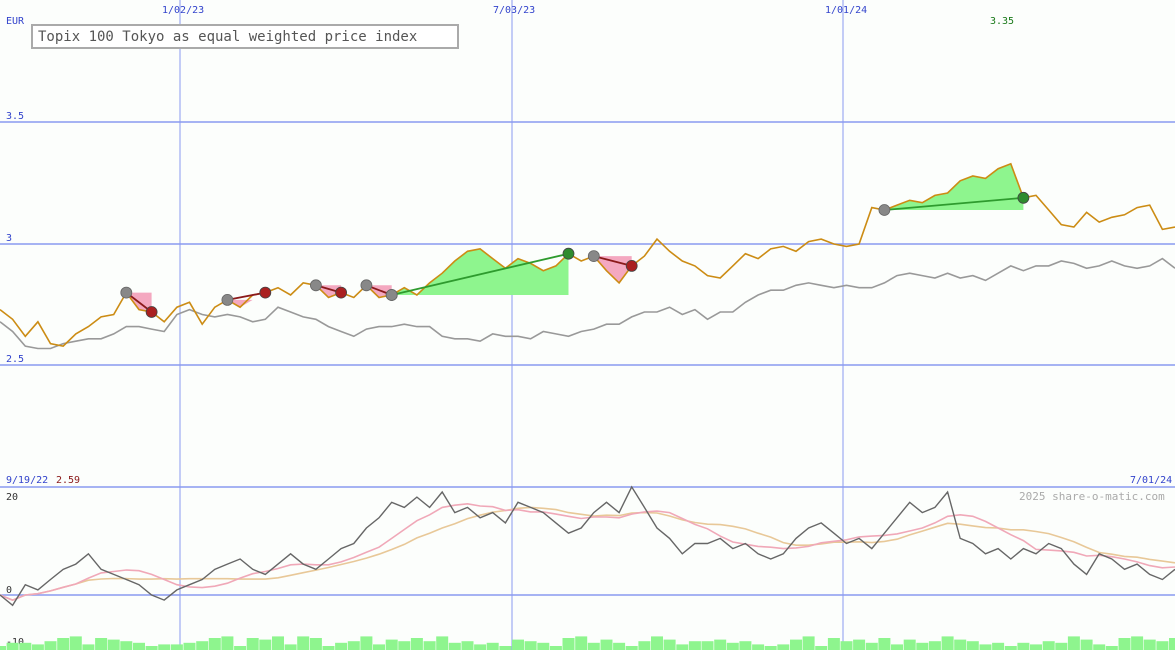 Image resolution: width=1175 pixels, height=650 pixels. I want to click on watermark: 2025 share-o-matic.com, so click(1092, 496).